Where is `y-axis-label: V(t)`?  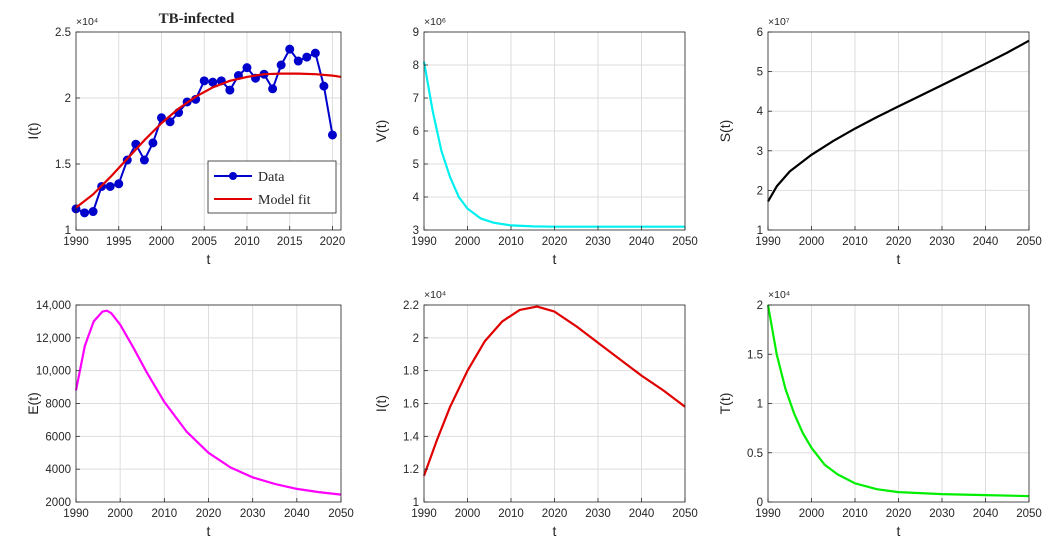
y-axis-label: V(t) is located at coordinates (381, 131).